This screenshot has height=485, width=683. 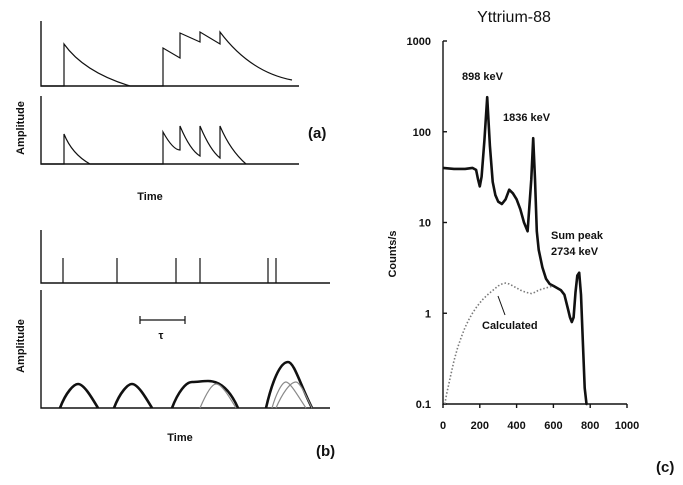 What do you see at coordinates (393, 253) in the screenshot?
I see `chart-ylabel: Counts/s` at bounding box center [393, 253].